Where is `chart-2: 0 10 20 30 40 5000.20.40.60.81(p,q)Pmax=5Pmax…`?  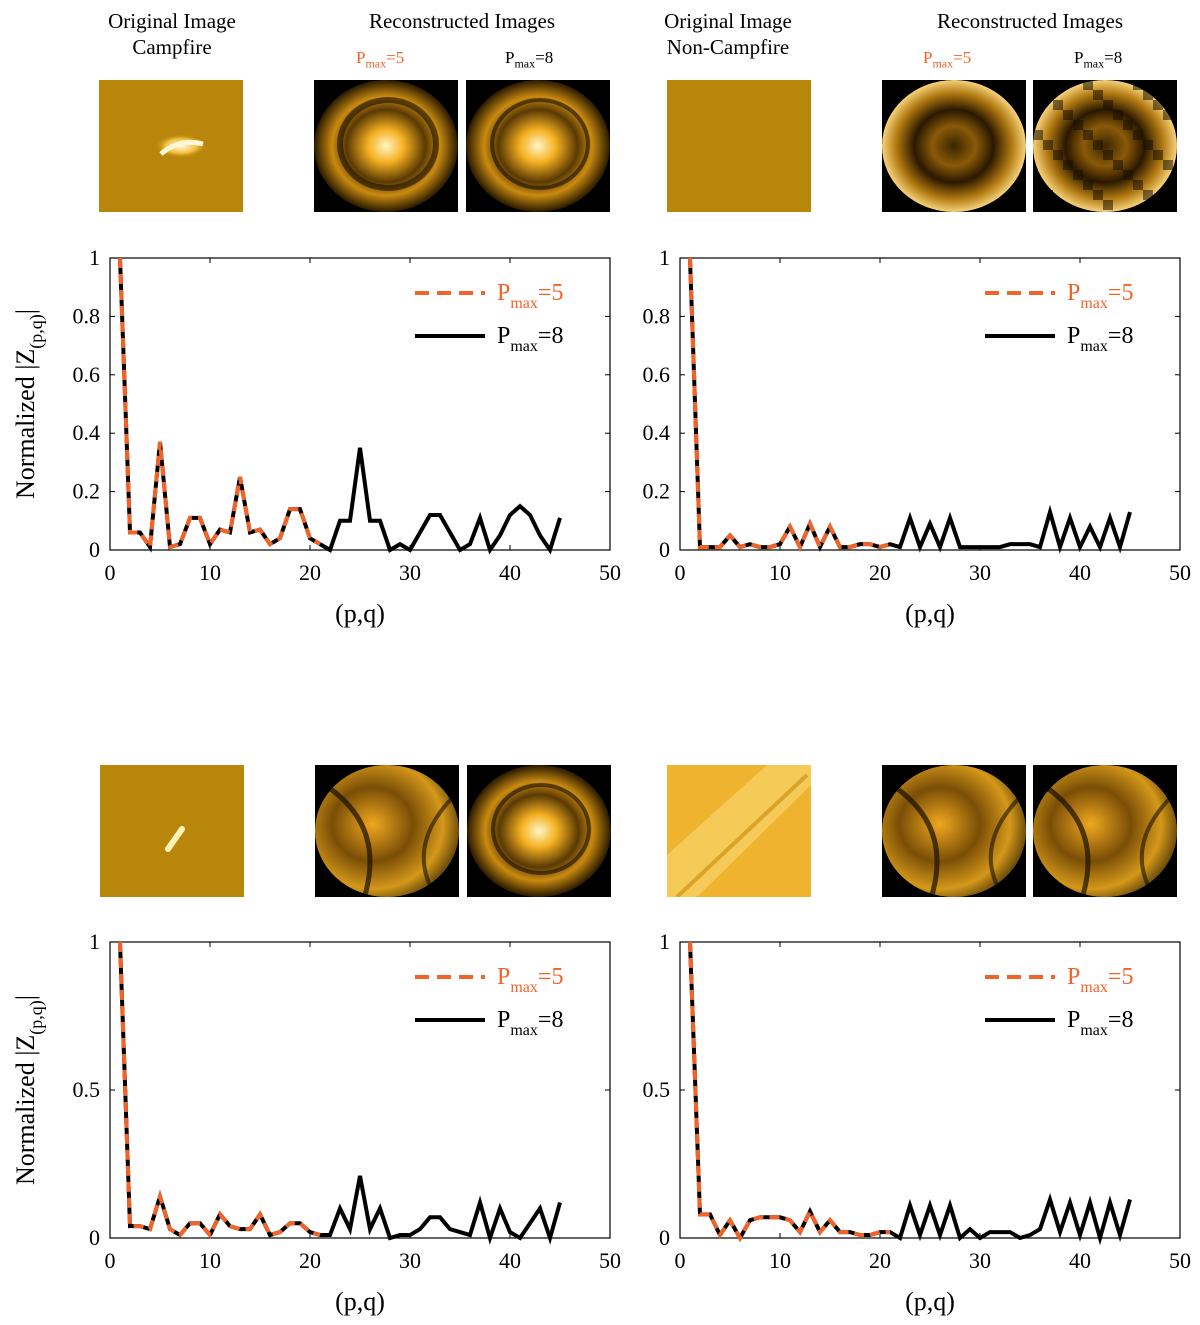 chart-2: 0 10 20 30 40 5000.20.40.60.81(p,q)Pmax=5Pmax… is located at coordinates (917, 436).